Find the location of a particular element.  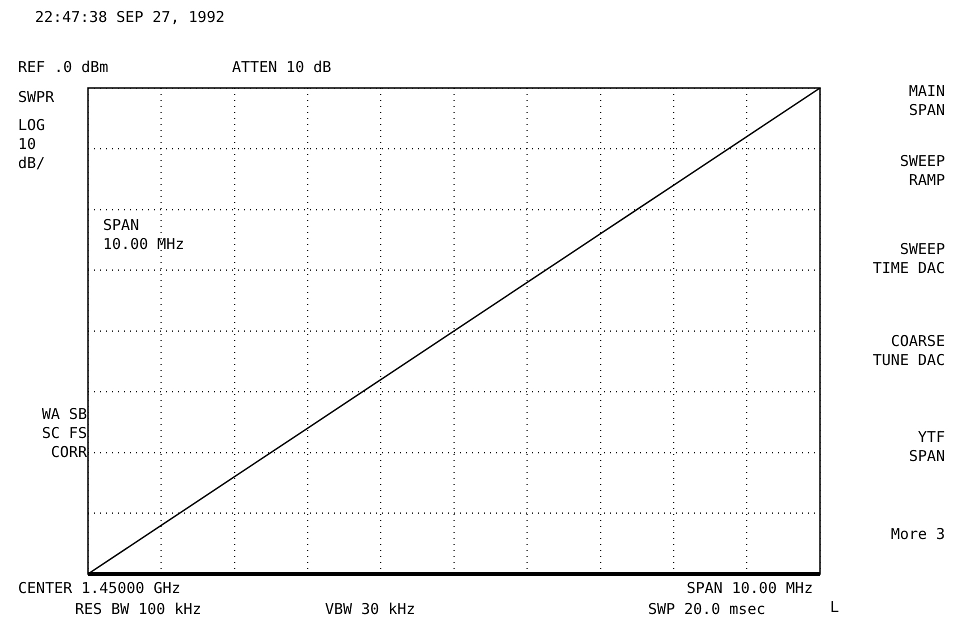

text: More 3 is located at coordinates (917, 534).